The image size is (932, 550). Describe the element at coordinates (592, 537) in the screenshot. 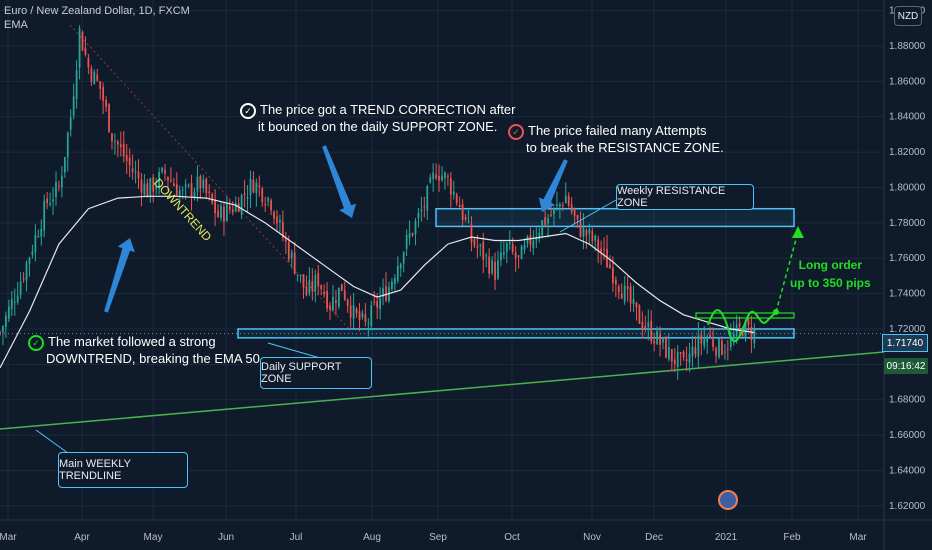

I see `x-tick-label: Nov` at that location.